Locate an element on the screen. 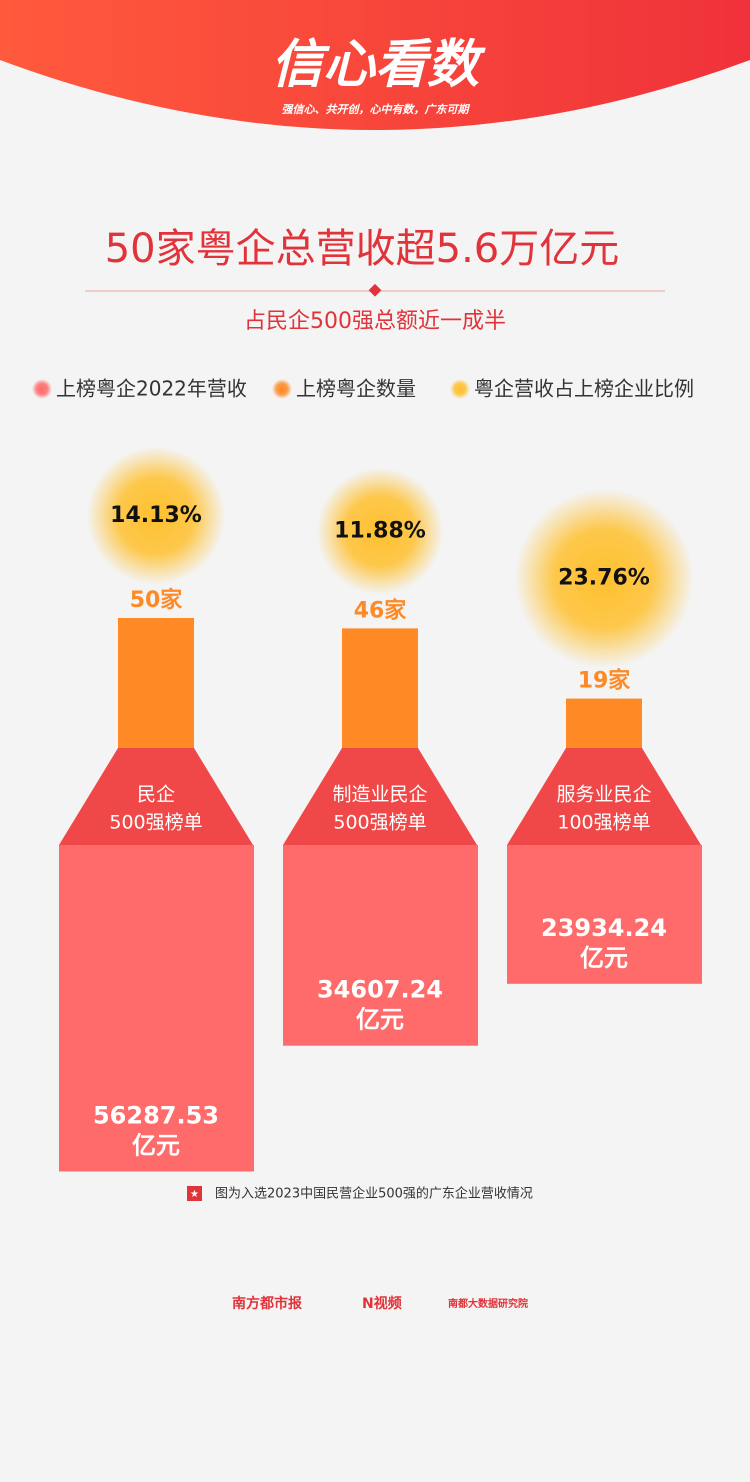  count-label: 19家 is located at coordinates (605, 681).